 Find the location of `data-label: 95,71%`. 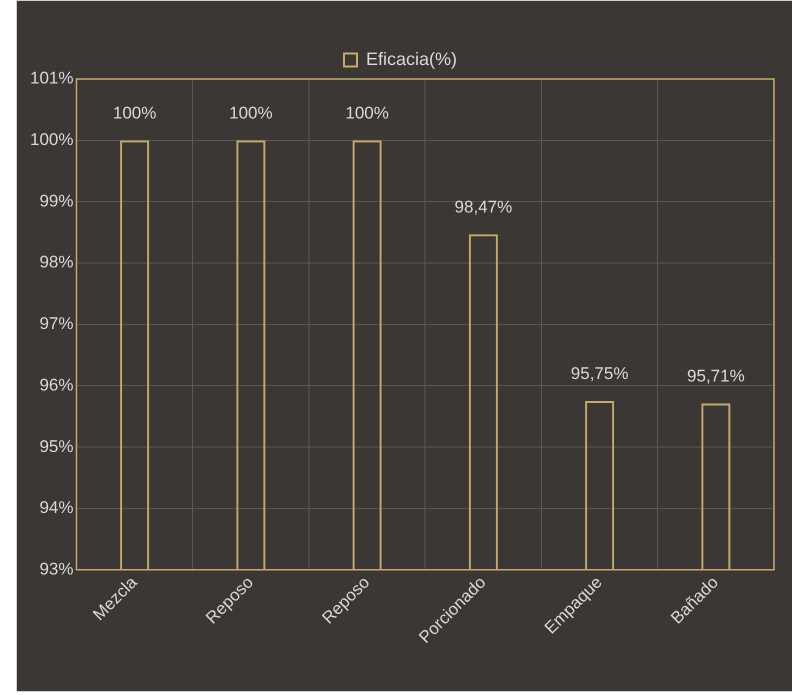

data-label: 95,71% is located at coordinates (716, 376).